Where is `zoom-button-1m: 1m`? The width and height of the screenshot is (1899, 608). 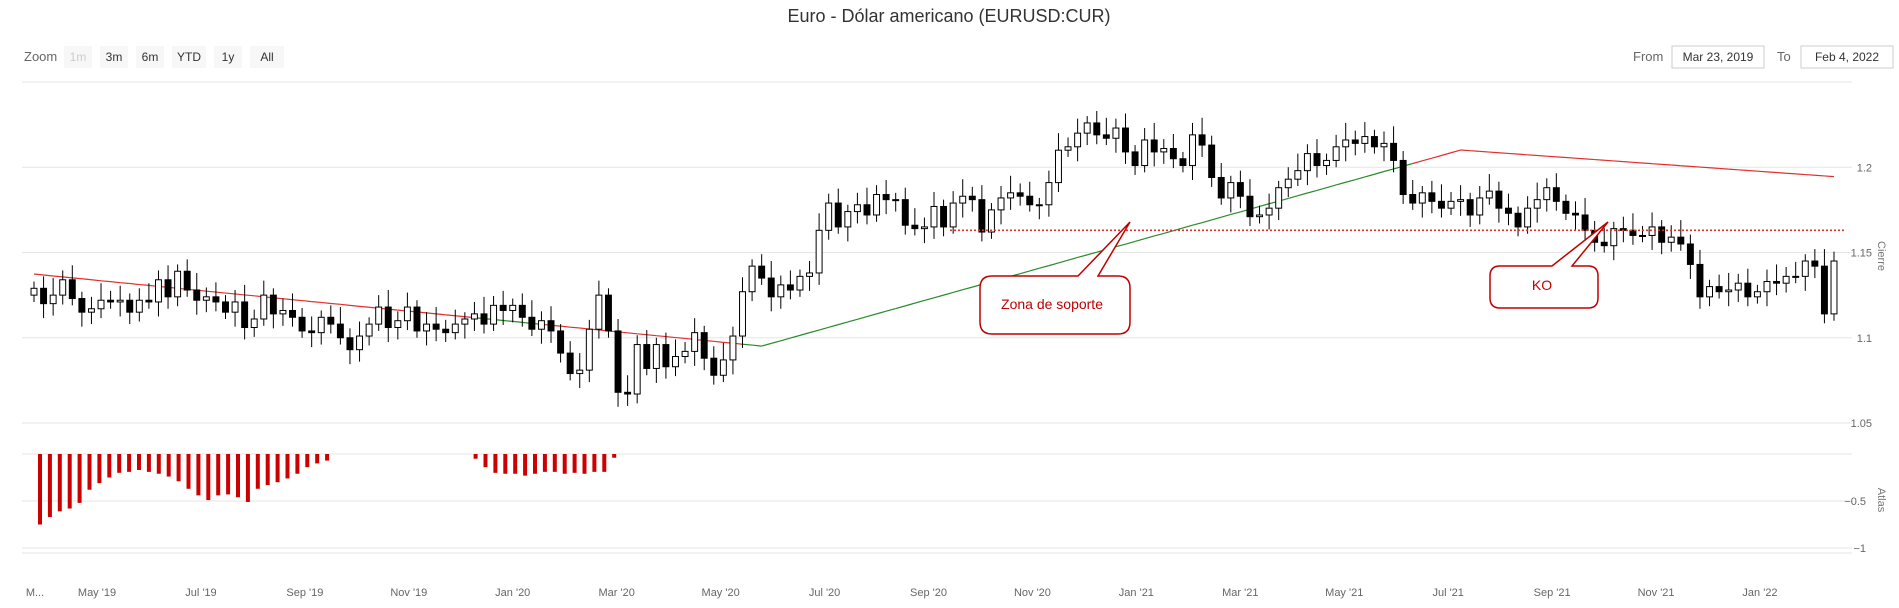 zoom-button-1m: 1m is located at coordinates (78, 57).